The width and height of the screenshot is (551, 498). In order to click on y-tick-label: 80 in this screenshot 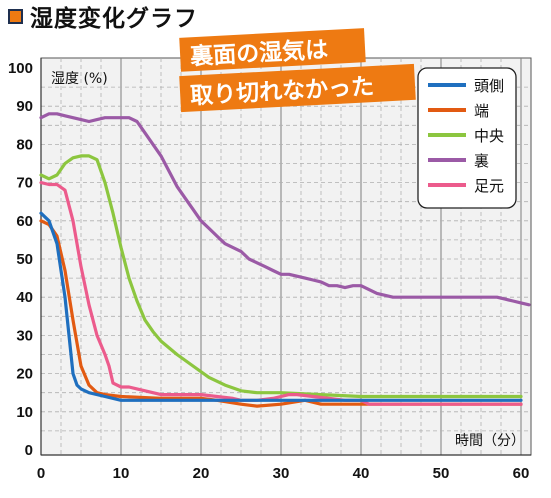, I will do `click(24, 144)`.